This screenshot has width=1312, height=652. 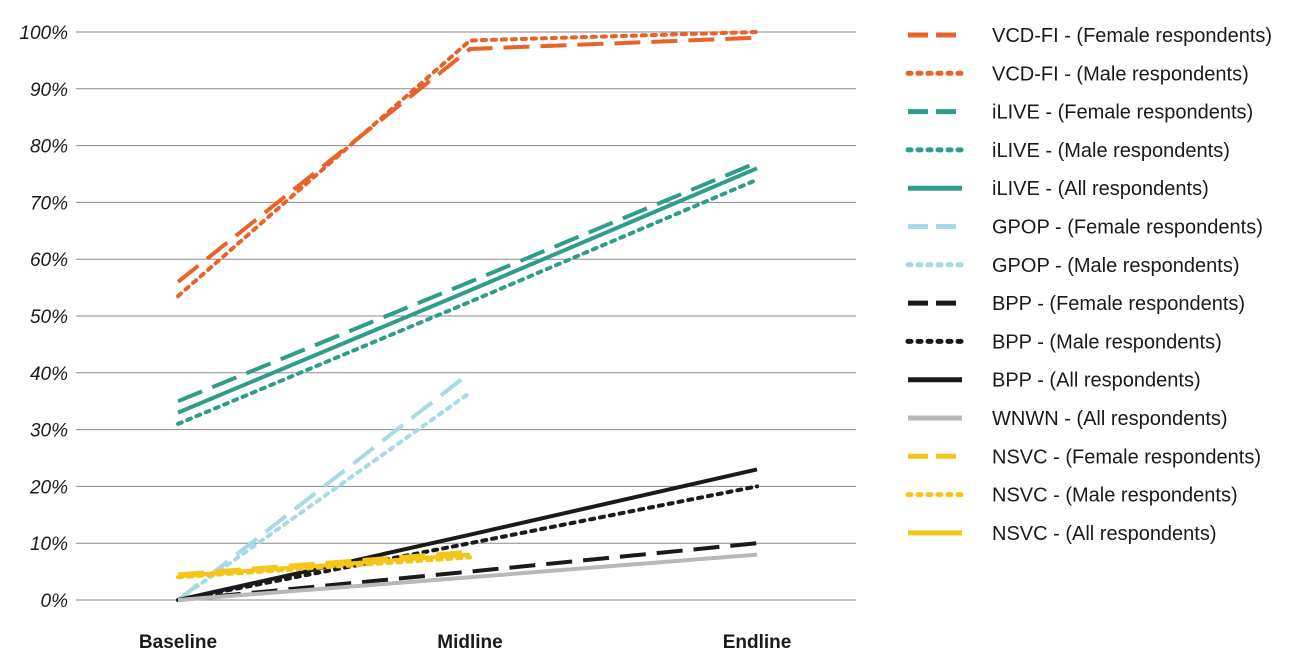 I want to click on x-axis-ticks: Baseline Midline Endline, so click(x=465, y=642).